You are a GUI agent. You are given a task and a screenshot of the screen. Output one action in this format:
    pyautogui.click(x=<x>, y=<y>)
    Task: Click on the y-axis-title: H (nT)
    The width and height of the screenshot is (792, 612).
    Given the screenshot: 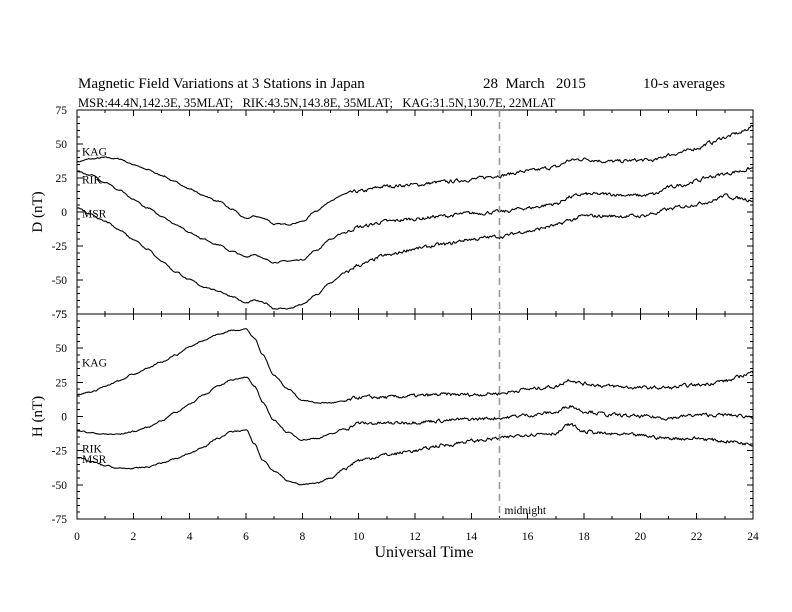 What is the action you would take?
    pyautogui.click(x=38, y=416)
    